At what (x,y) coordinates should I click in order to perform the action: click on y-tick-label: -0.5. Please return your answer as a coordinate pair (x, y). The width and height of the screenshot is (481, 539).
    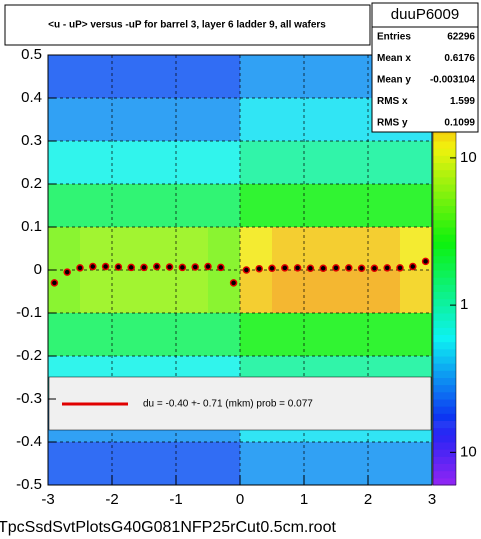
    Looking at the image, I should click on (29, 484).